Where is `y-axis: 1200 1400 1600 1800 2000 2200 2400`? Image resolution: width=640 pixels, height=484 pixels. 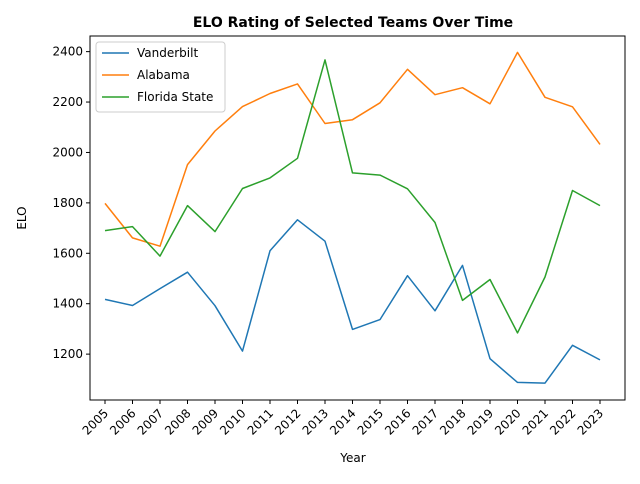
y-axis: 1200 1400 1600 1800 2000 2200 2400 is located at coordinates (71, 203).